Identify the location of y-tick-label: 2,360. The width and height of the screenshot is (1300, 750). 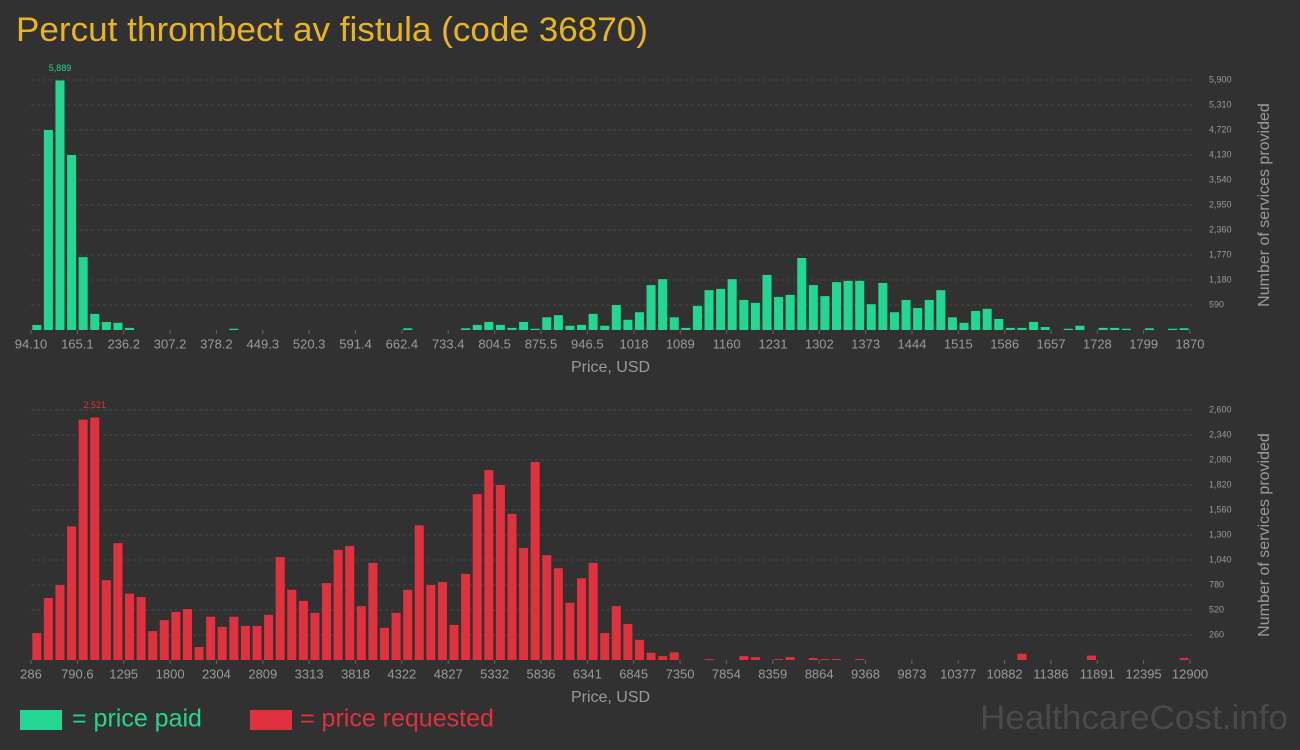
(1220, 229).